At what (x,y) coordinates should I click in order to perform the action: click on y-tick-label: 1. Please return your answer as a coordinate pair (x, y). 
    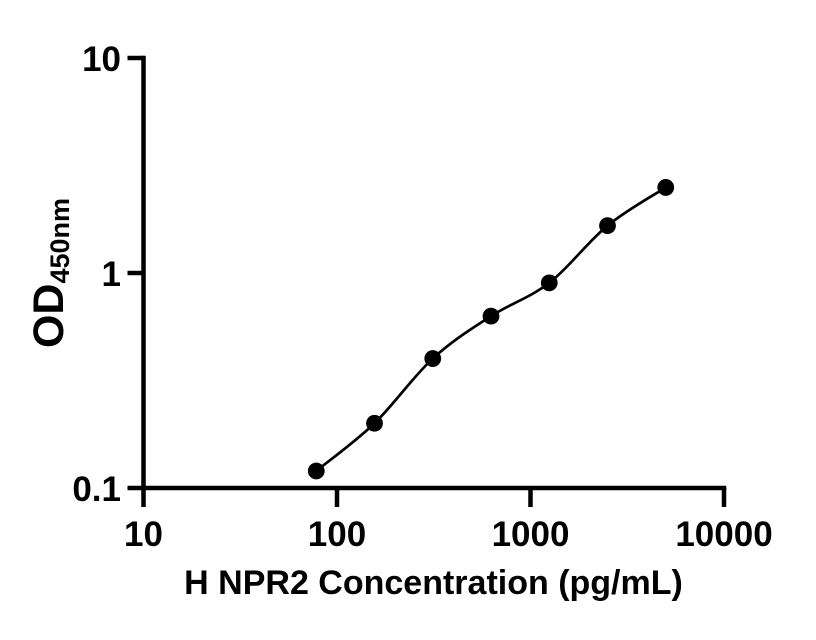
    Looking at the image, I should click on (111, 274).